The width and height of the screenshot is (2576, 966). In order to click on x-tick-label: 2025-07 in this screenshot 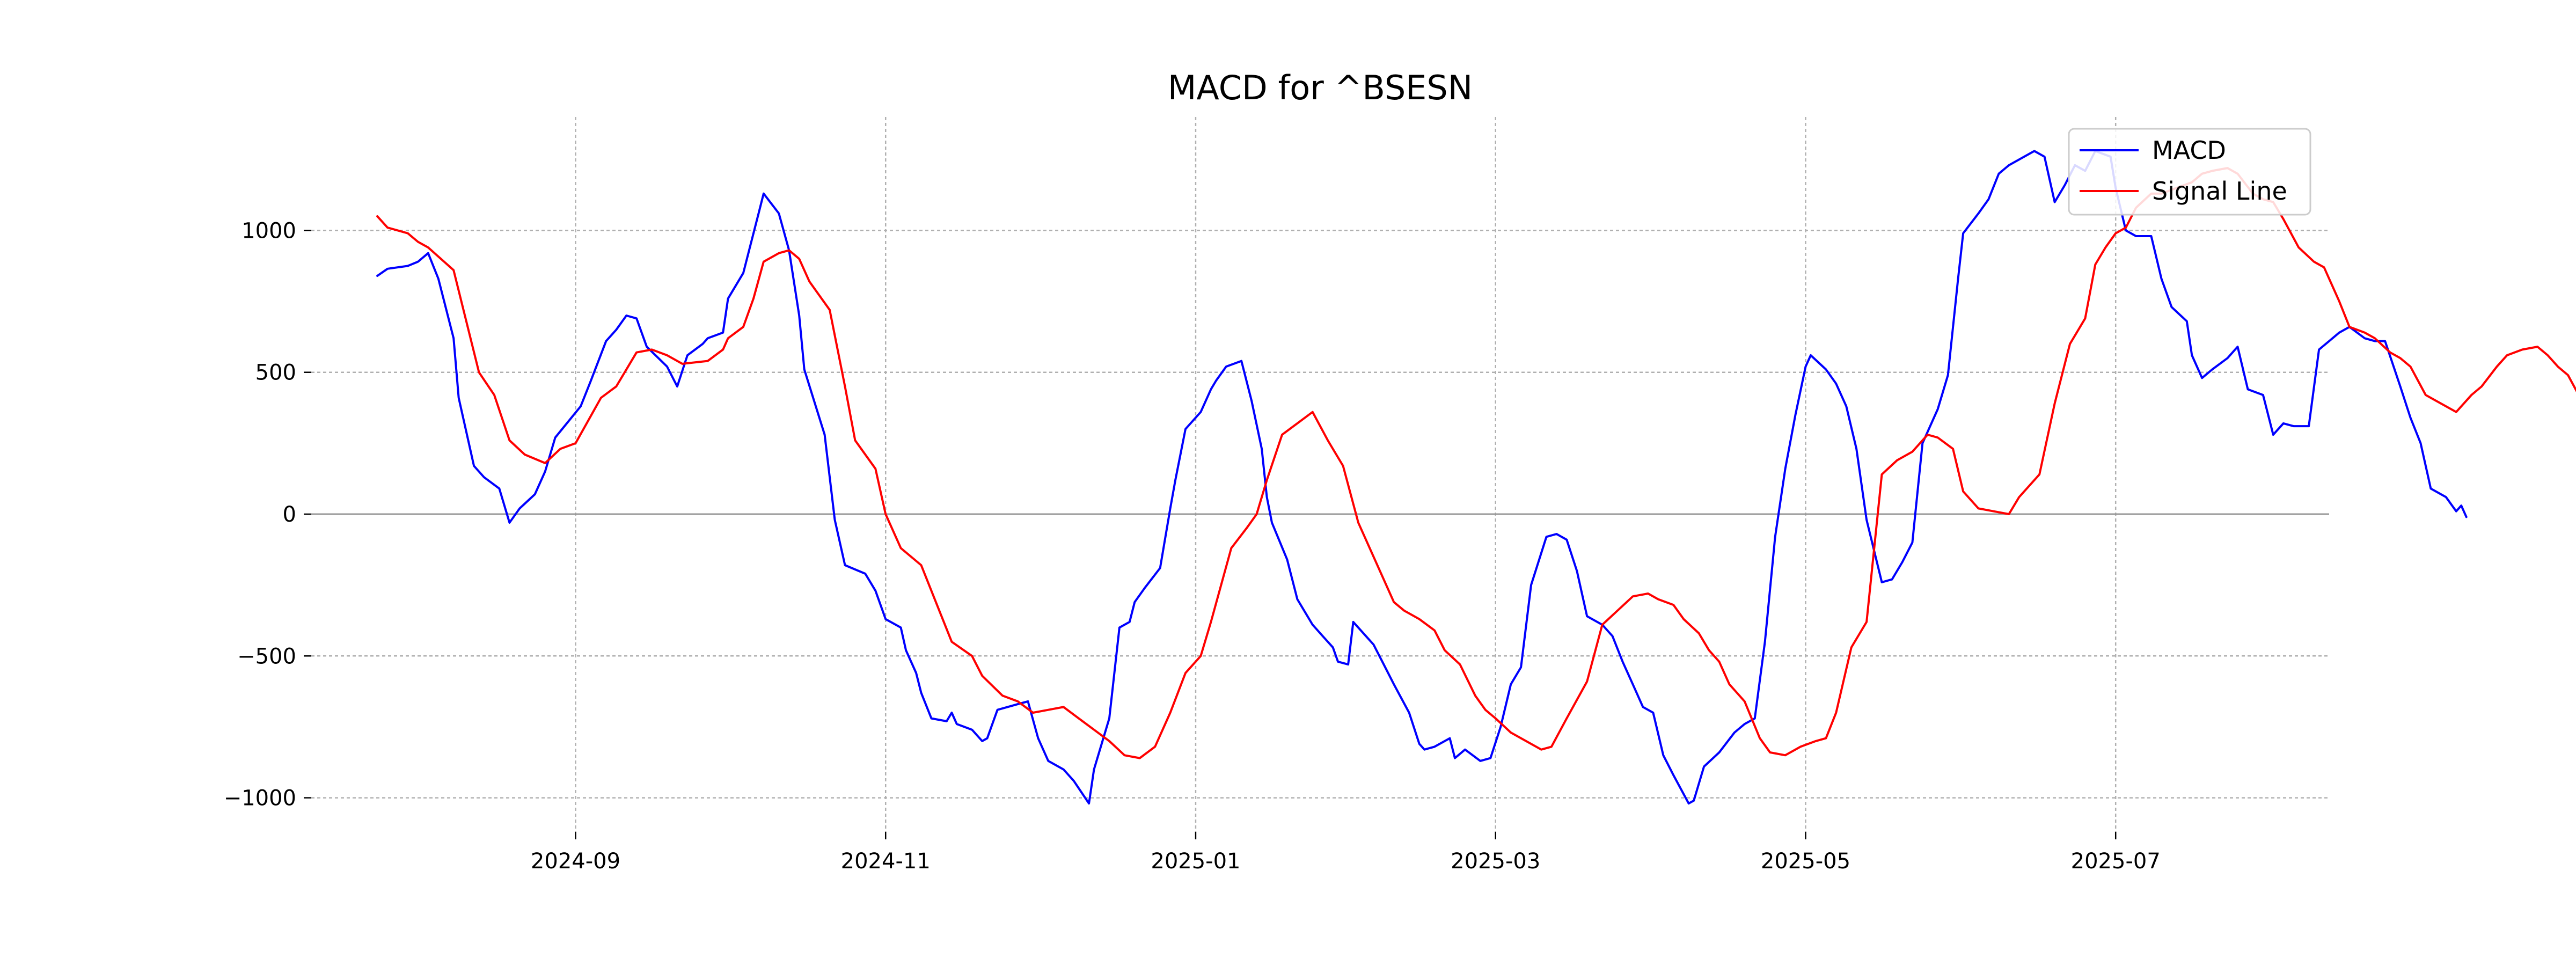, I will do `click(2116, 861)`.